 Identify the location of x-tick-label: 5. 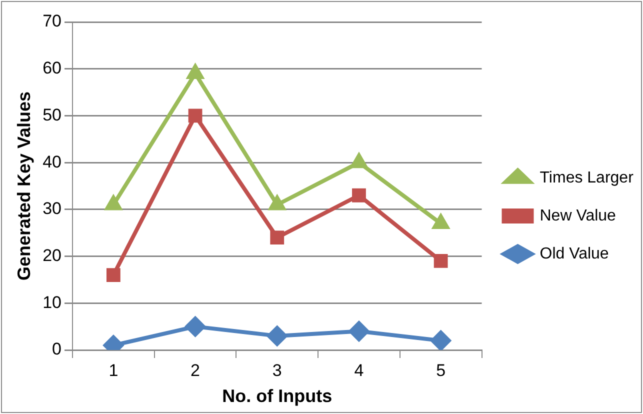
(441, 370).